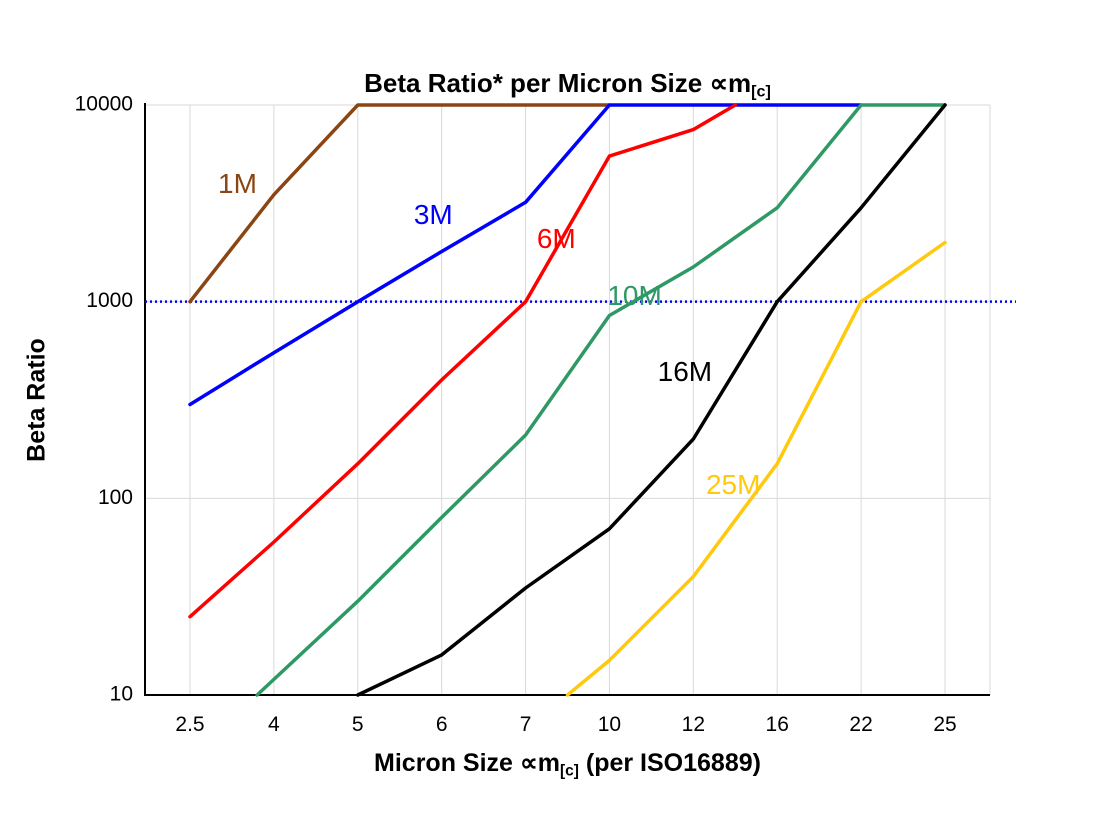  Describe the element at coordinates (556, 238) in the screenshot. I see `series-label-6M: 6M` at that location.